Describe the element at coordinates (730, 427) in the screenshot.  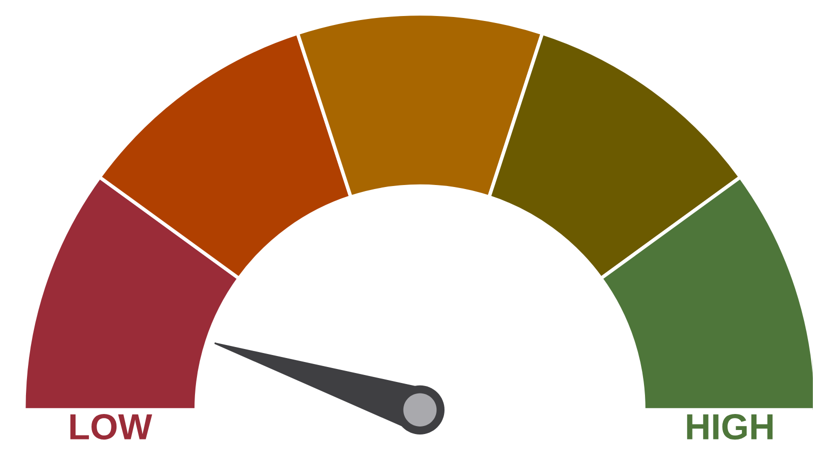
I see `slice-label: HIGH` at that location.